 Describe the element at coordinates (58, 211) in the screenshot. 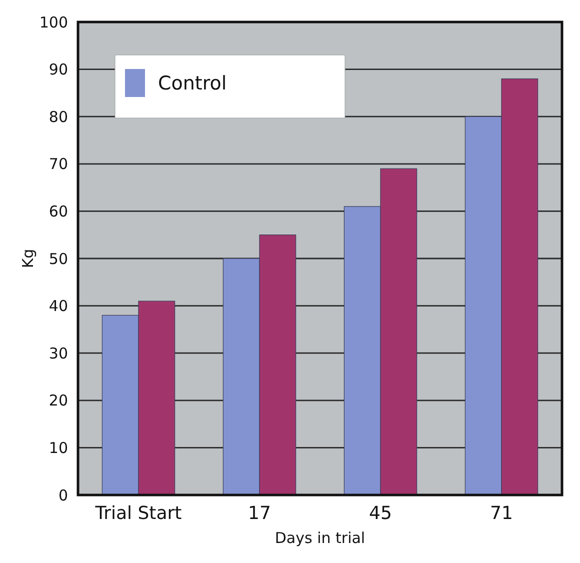

I see `y-tick-label: 60` at that location.